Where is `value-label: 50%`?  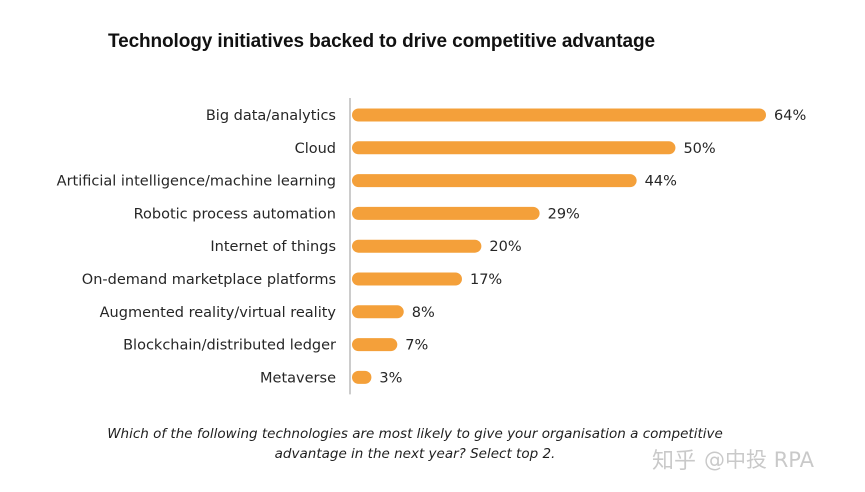 value-label: 50% is located at coordinates (699, 149).